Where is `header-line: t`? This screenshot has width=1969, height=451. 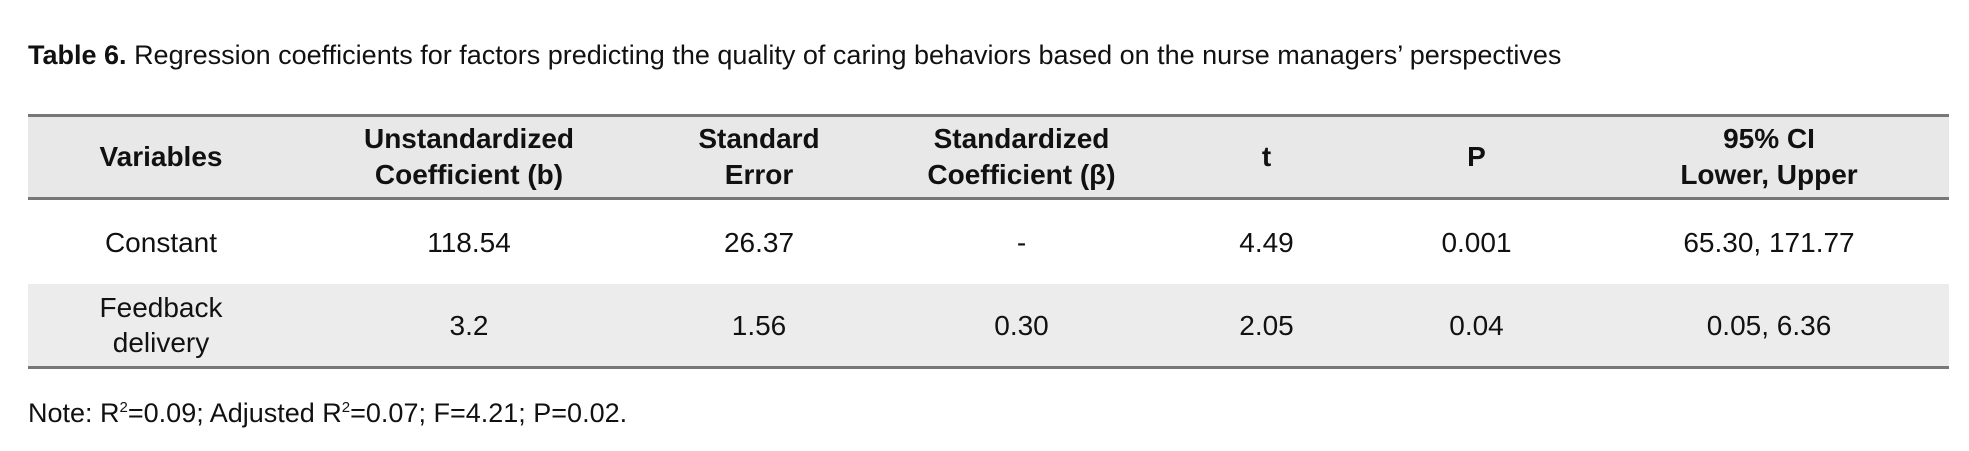 header-line: t is located at coordinates (1266, 156).